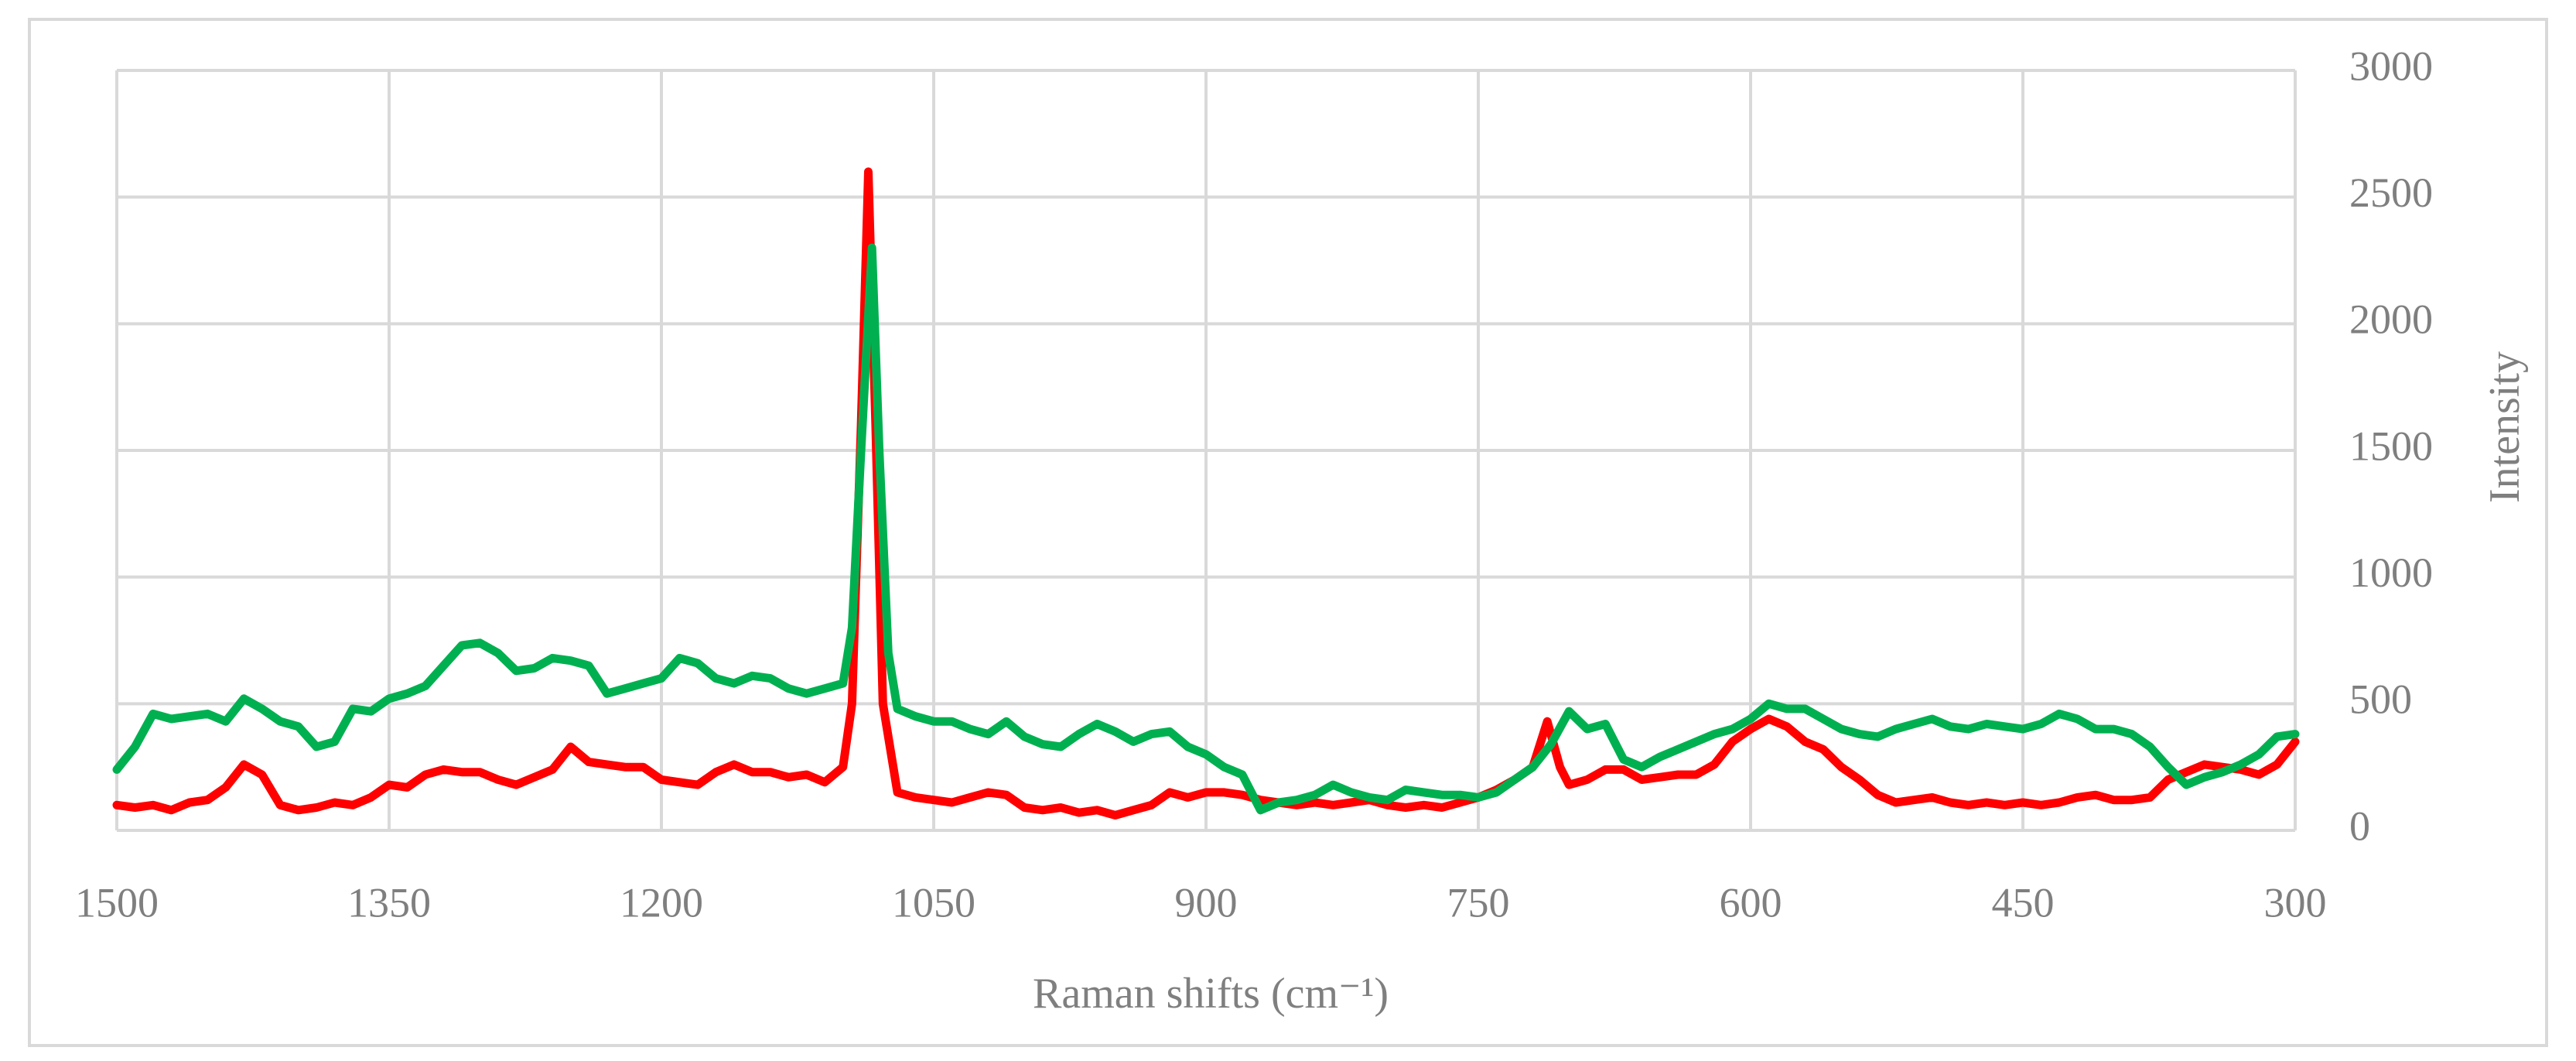 This screenshot has width=2576, height=1061. Describe the element at coordinates (2391, 446) in the screenshot. I see `y-tick-label: 1500` at that location.